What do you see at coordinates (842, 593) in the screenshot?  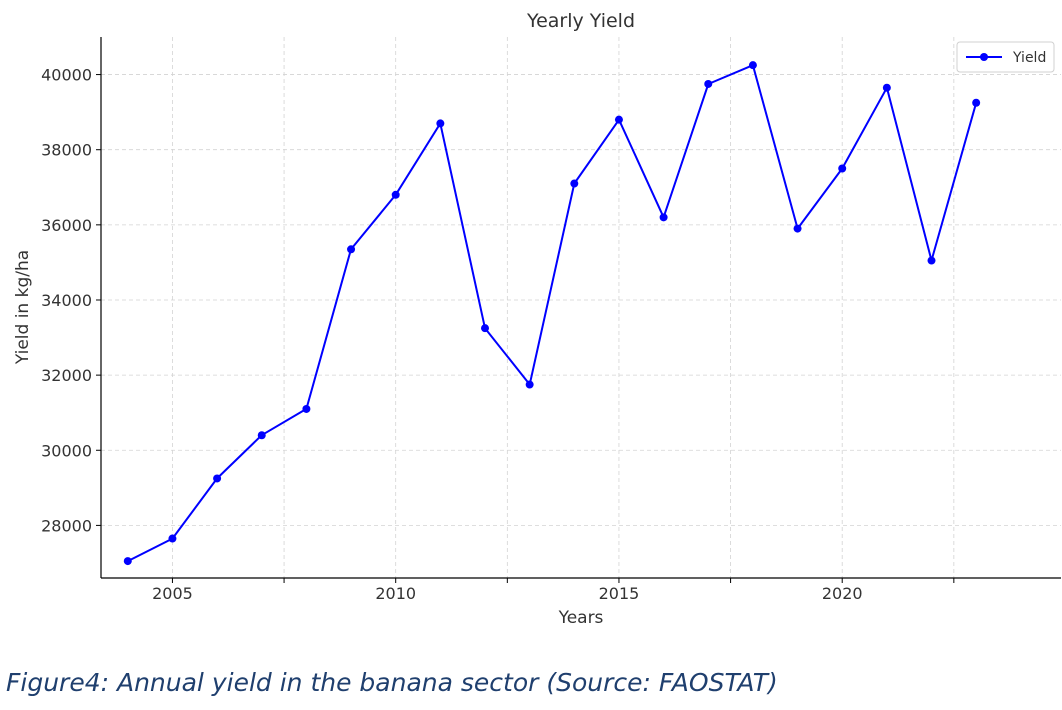 I see `x-tick-label: 2020` at bounding box center [842, 593].